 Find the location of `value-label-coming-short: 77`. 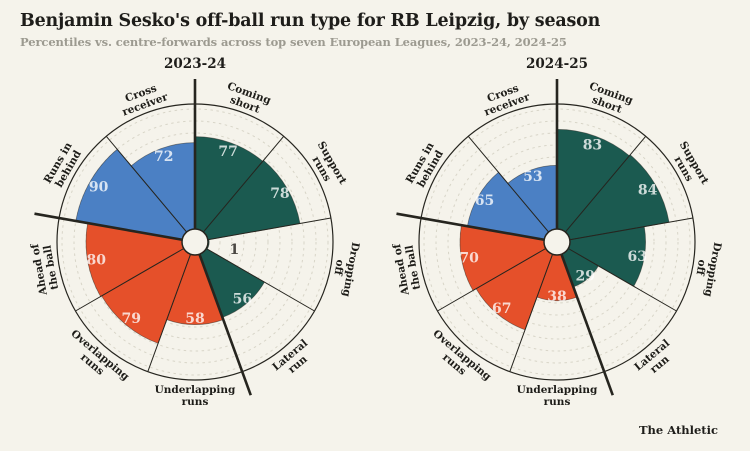

value-label-coming-short: 77 is located at coordinates (227, 152).